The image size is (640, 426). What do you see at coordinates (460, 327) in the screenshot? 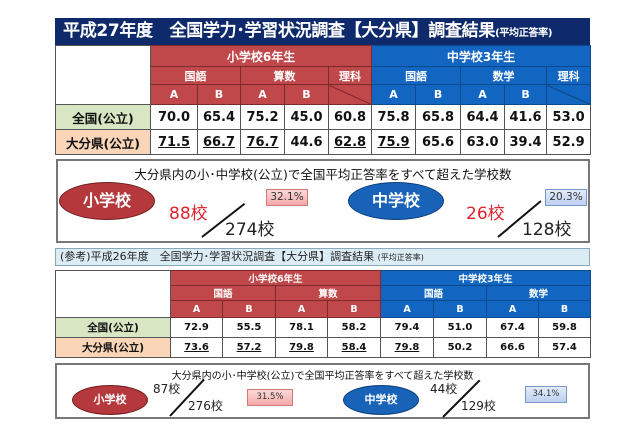
I see `value-cell: 51.0` at bounding box center [460, 327].